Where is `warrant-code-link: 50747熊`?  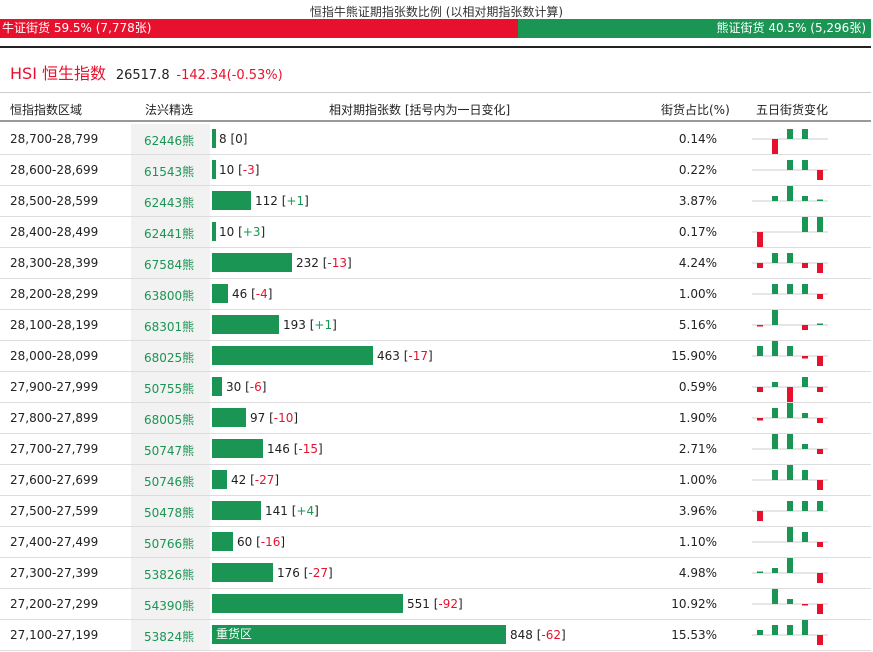 warrant-code-link: 50747熊 is located at coordinates (170, 449).